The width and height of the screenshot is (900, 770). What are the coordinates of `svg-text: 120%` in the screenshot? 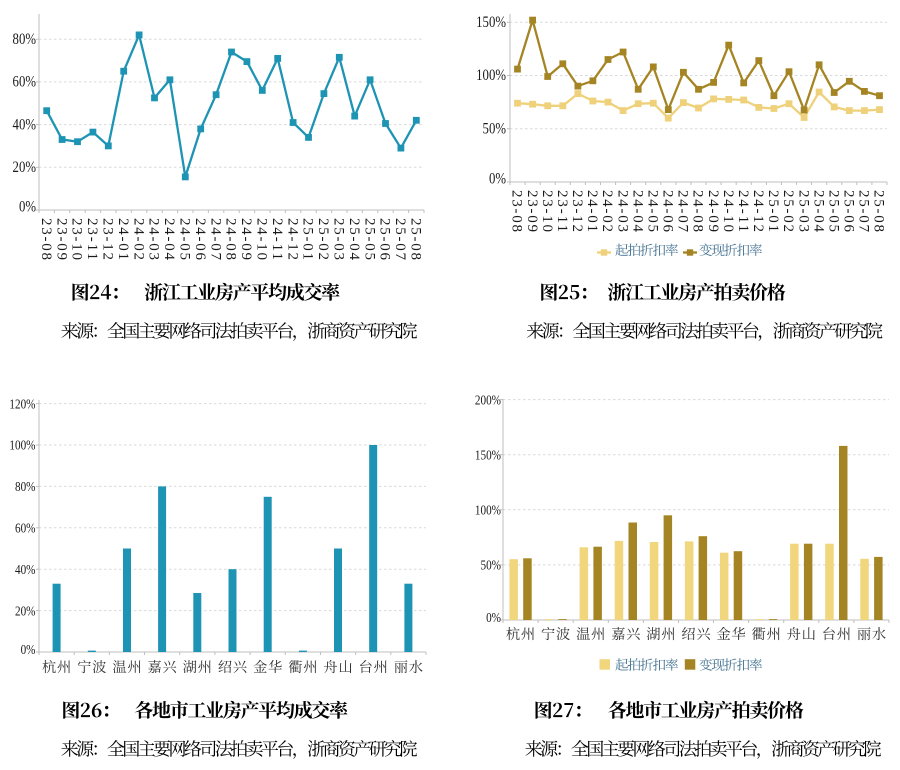 It's located at (22, 403).